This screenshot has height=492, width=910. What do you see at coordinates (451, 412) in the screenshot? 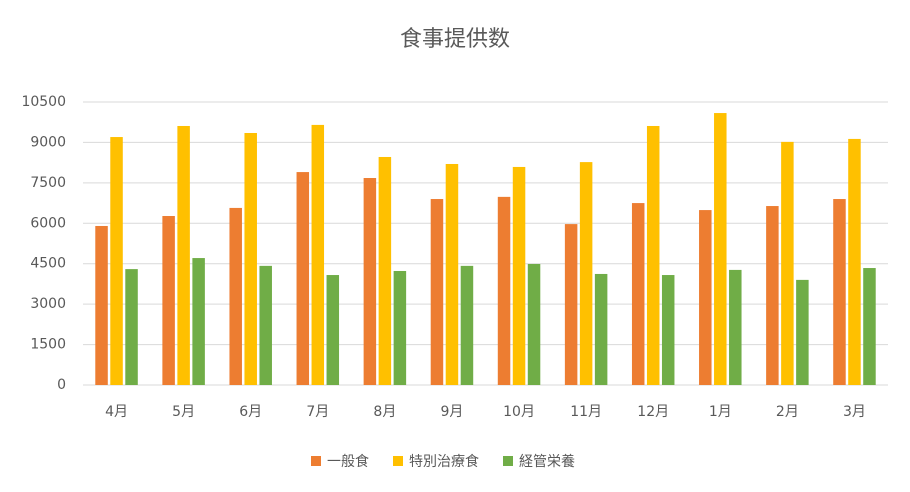
I see `x-tick-label: 9月` at bounding box center [451, 412].